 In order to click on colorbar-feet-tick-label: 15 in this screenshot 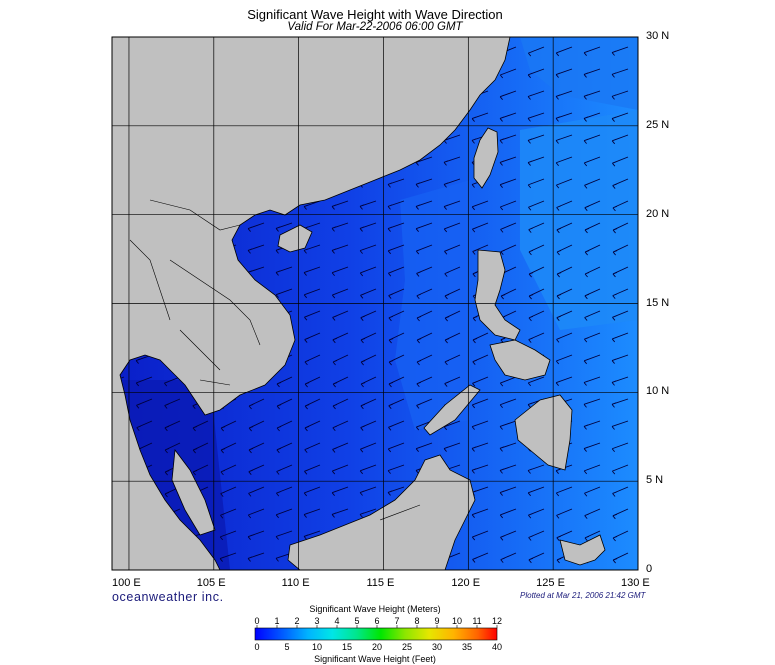, I will do `click(347, 647)`.